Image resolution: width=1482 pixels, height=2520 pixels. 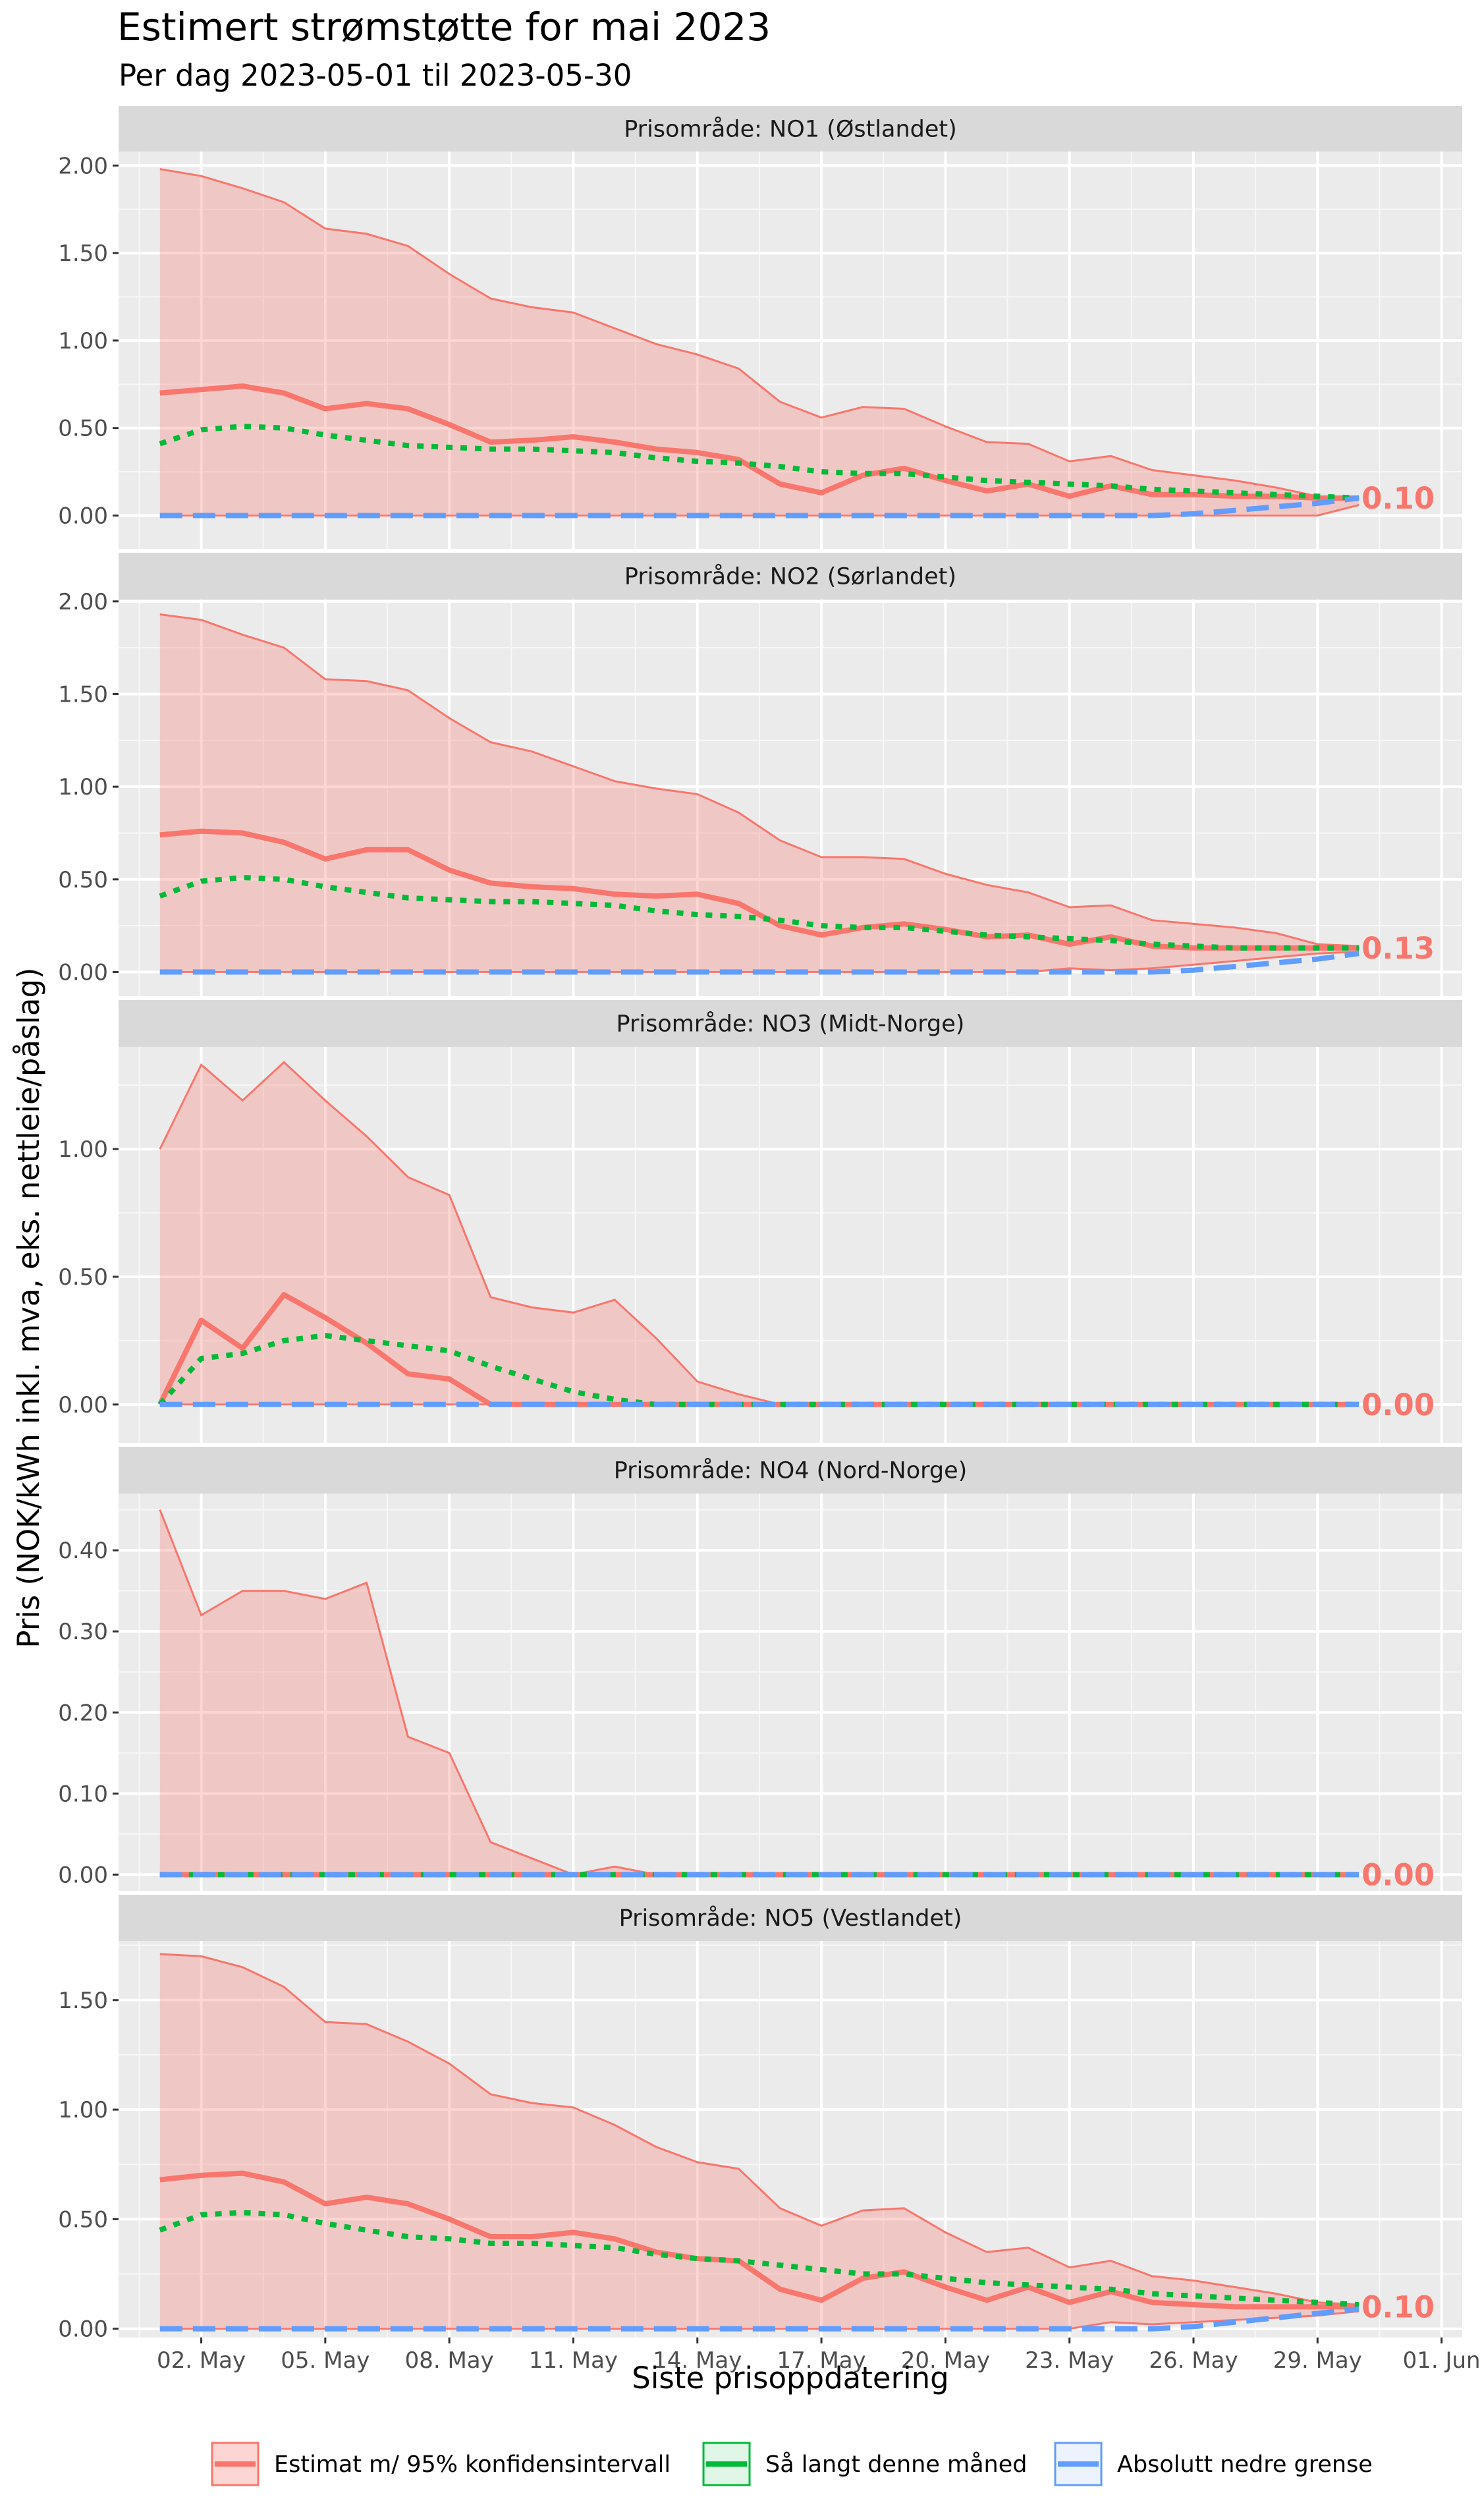 What do you see at coordinates (573, 2360) in the screenshot?
I see `x-tick-label: 11. May` at bounding box center [573, 2360].